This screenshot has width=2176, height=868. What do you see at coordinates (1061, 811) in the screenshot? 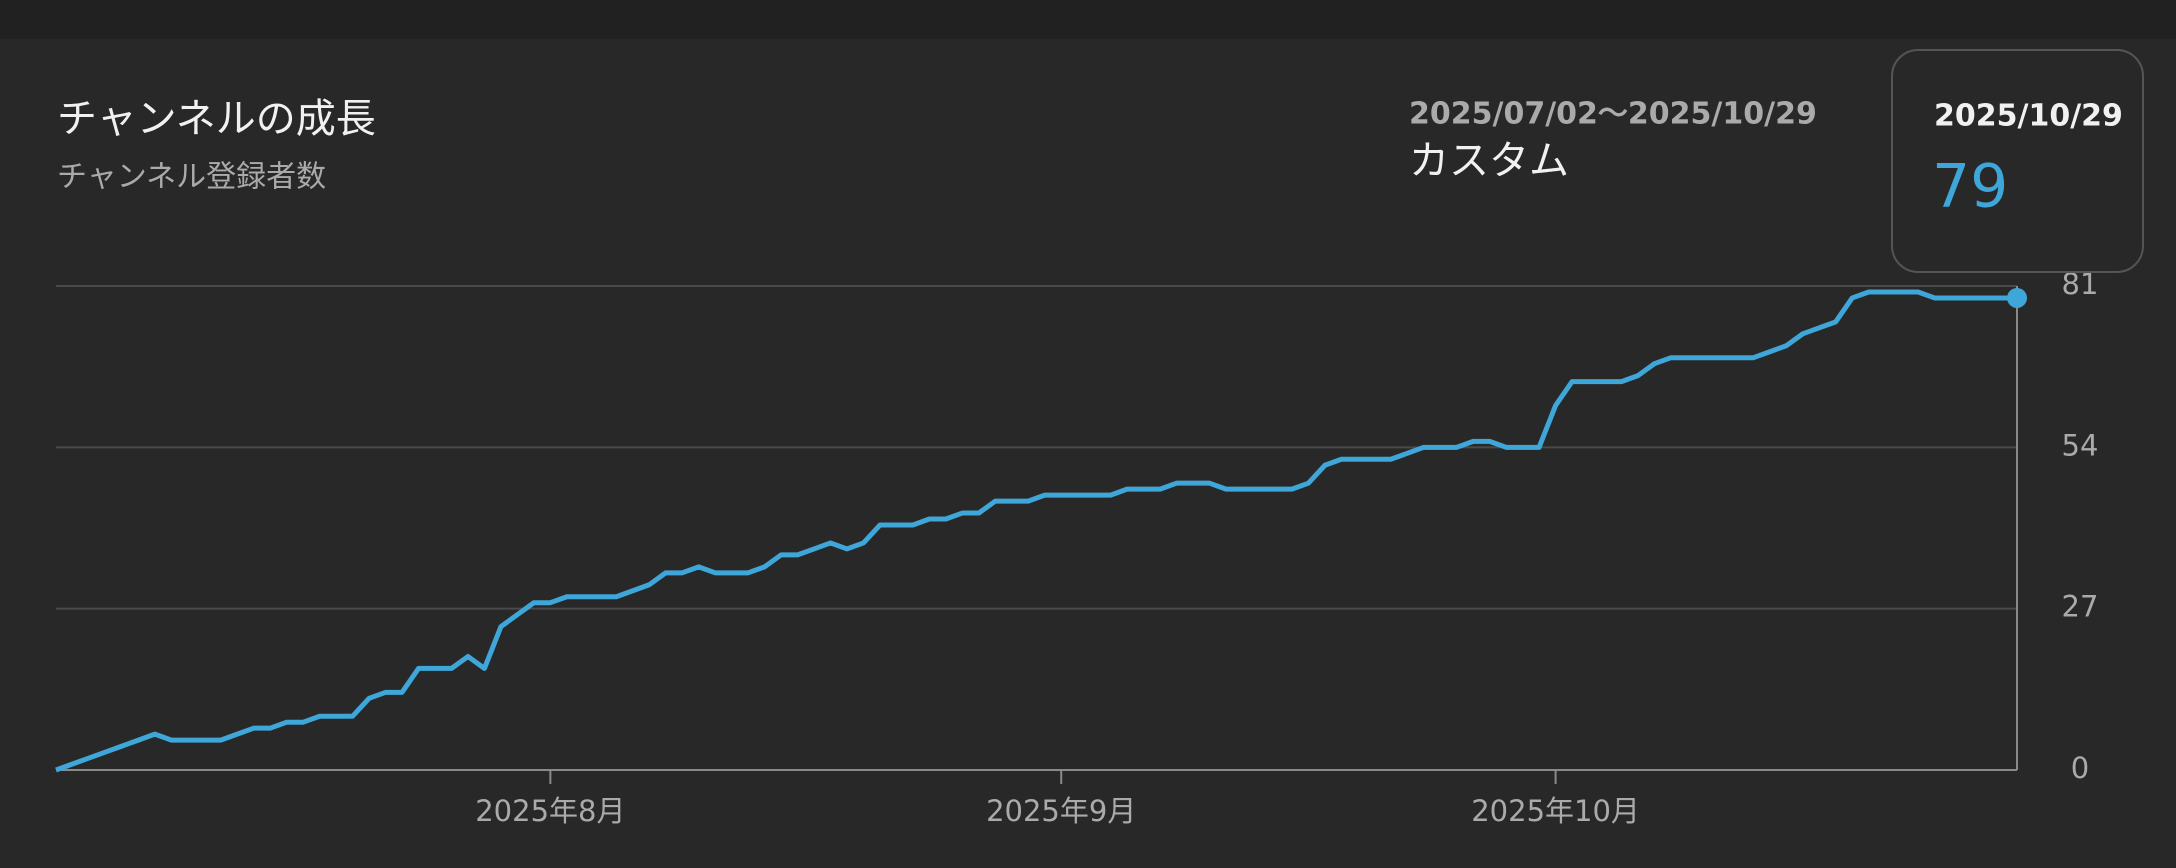
I see `x-tick-label: 2025年9月` at bounding box center [1061, 811].